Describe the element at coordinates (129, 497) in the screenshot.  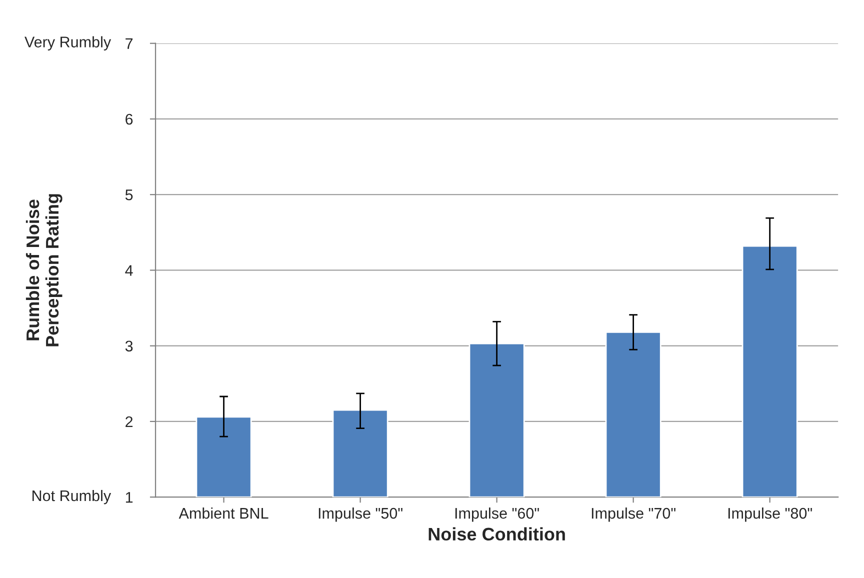
I see `y-tick-label: 1` at that location.